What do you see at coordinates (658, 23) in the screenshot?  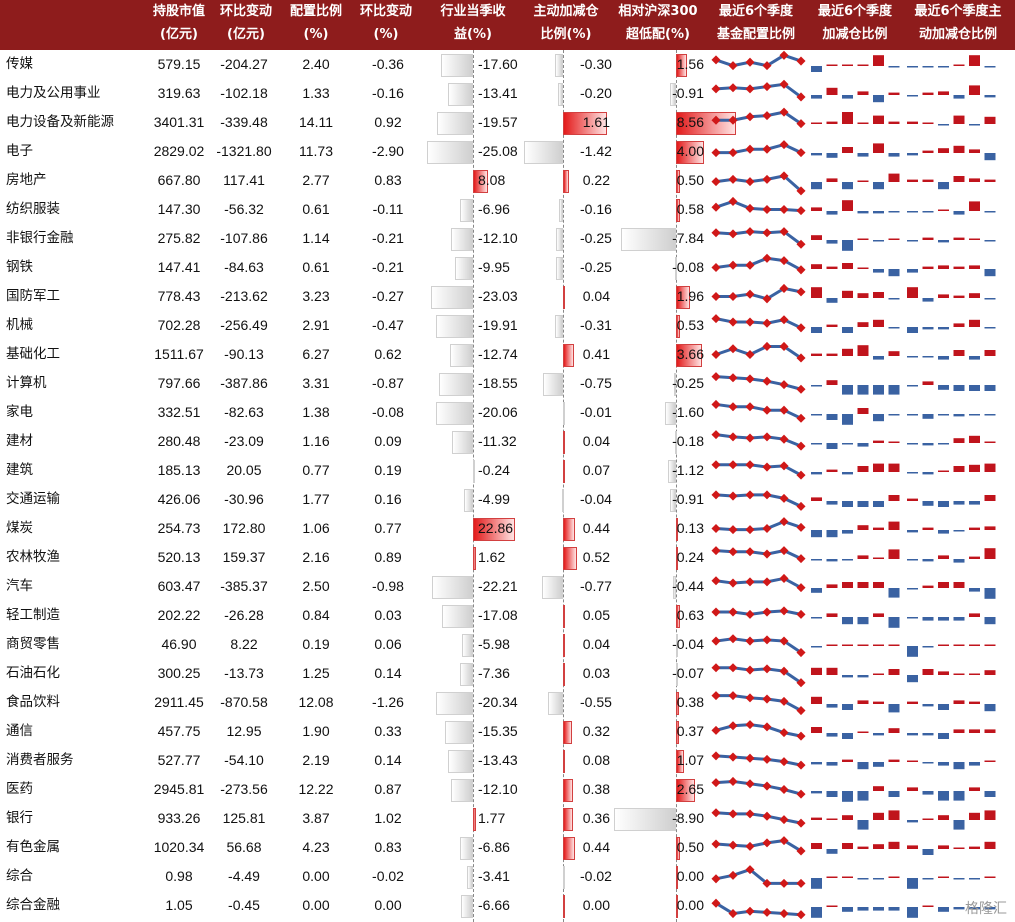 I see `col-header-relative-hs300: 相对沪深300 超低配(%)` at bounding box center [658, 23].